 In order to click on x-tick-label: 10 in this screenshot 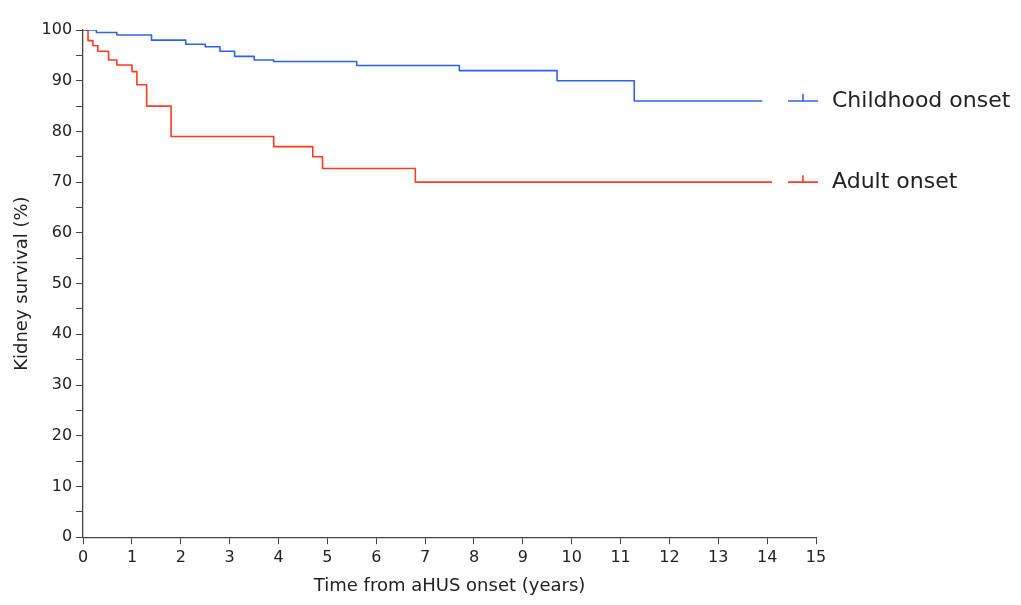, I will do `click(571, 556)`.